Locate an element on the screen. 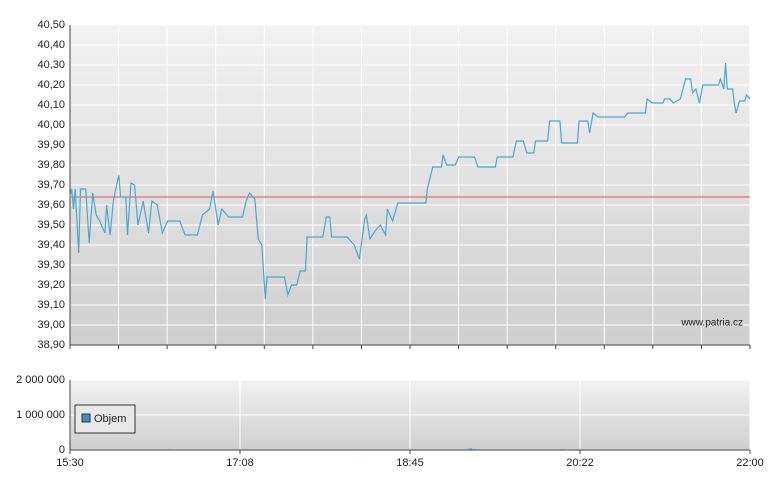  x-tick-label: 18:45 is located at coordinates (410, 463).